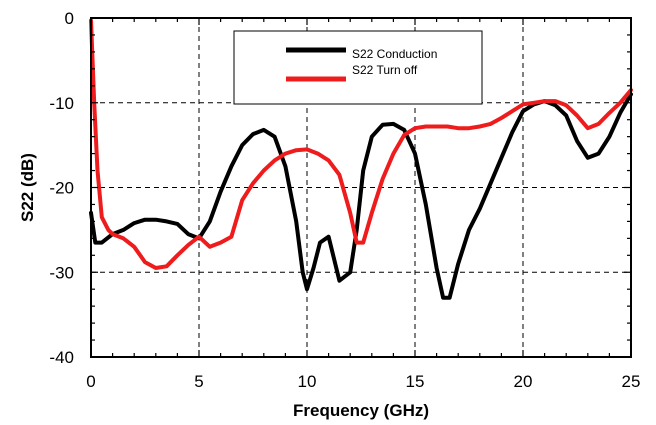 This screenshot has width=656, height=425. What do you see at coordinates (361, 410) in the screenshot?
I see `x-axis-title: Frequency (GHz)` at bounding box center [361, 410].